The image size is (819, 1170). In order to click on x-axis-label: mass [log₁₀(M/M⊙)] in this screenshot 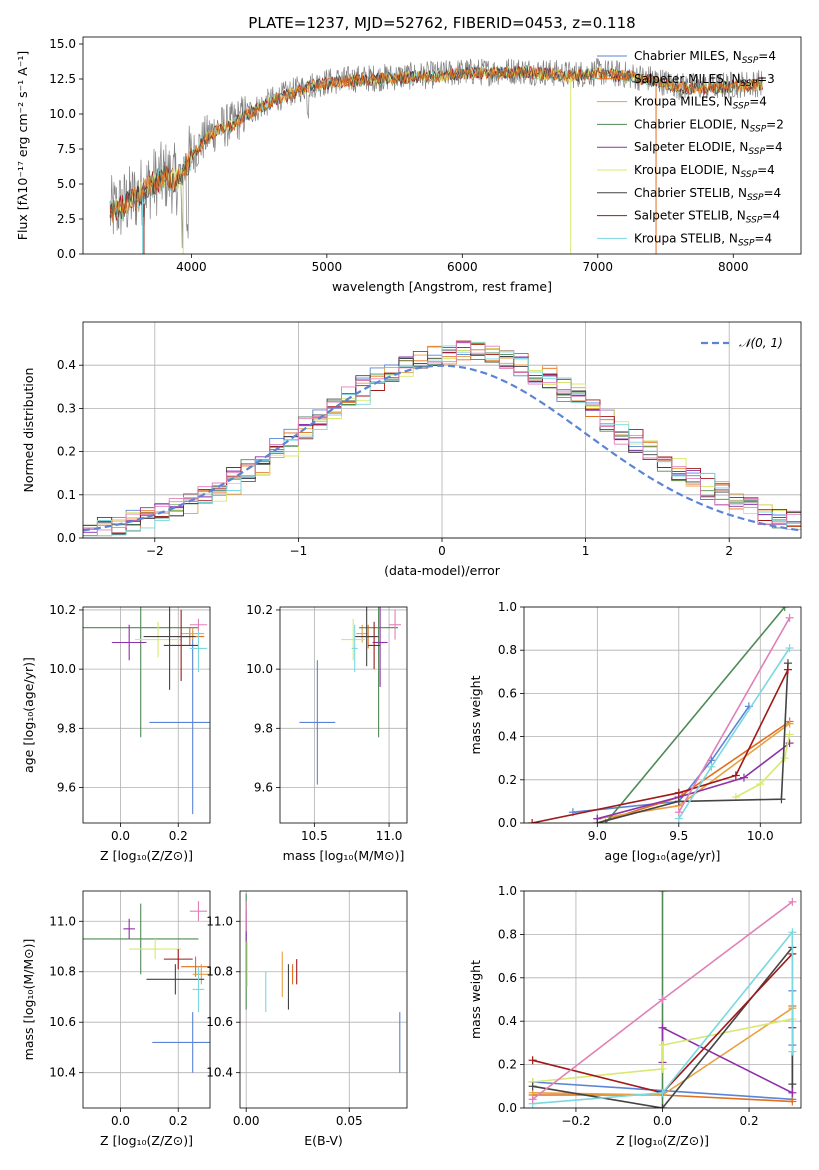, I will do `click(344, 855)`.